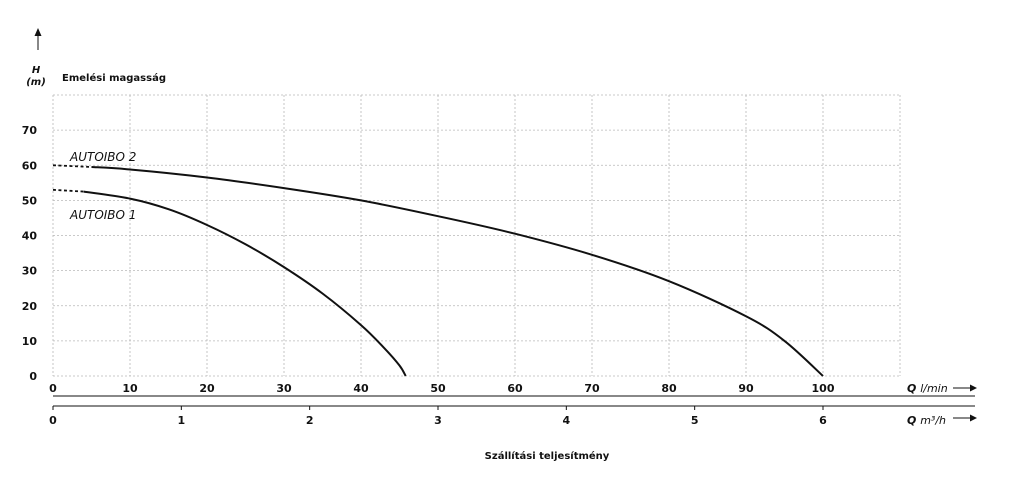 This screenshot has height=498, width=1024. I want to click on series-label-autoibo-2: AUTOIBO 2, so click(102, 157).